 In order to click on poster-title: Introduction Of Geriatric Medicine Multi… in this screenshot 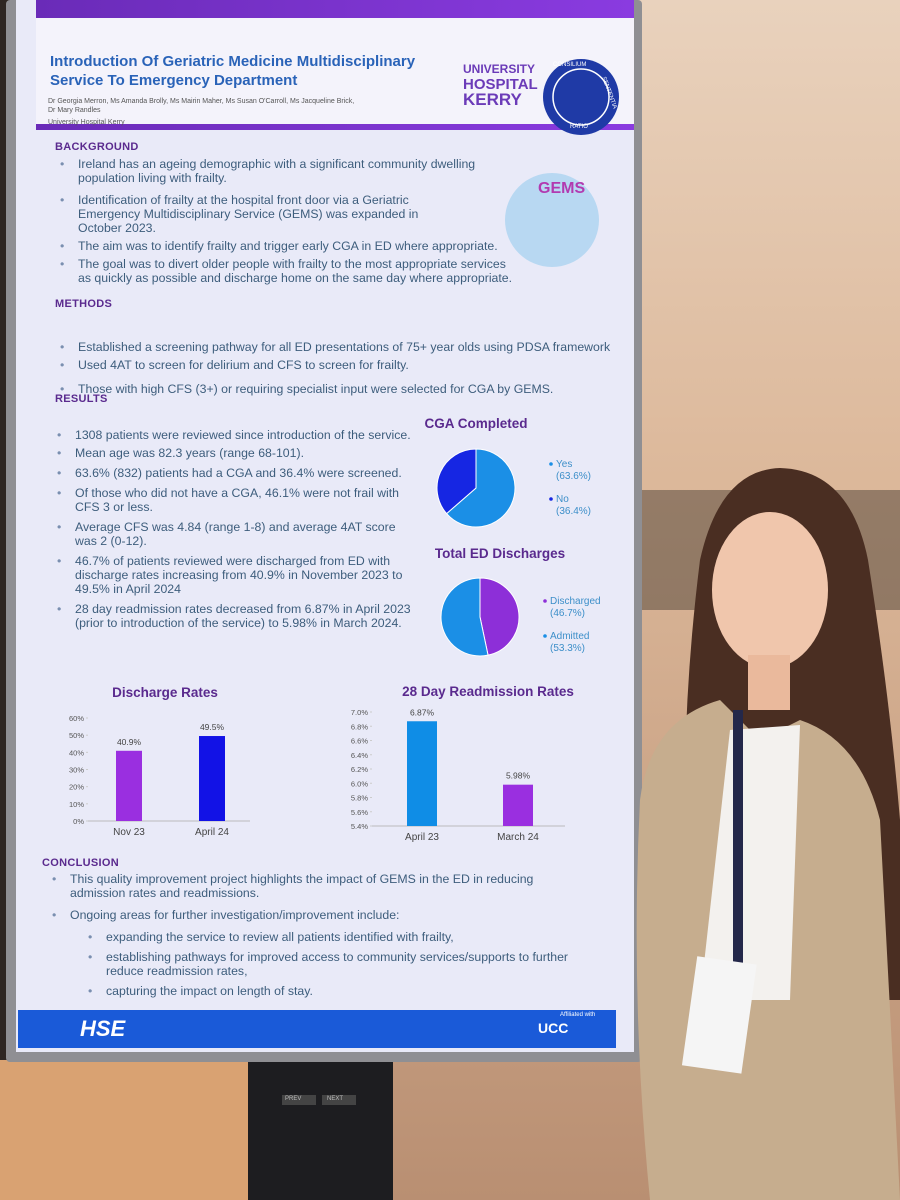, I will do `click(232, 71)`.